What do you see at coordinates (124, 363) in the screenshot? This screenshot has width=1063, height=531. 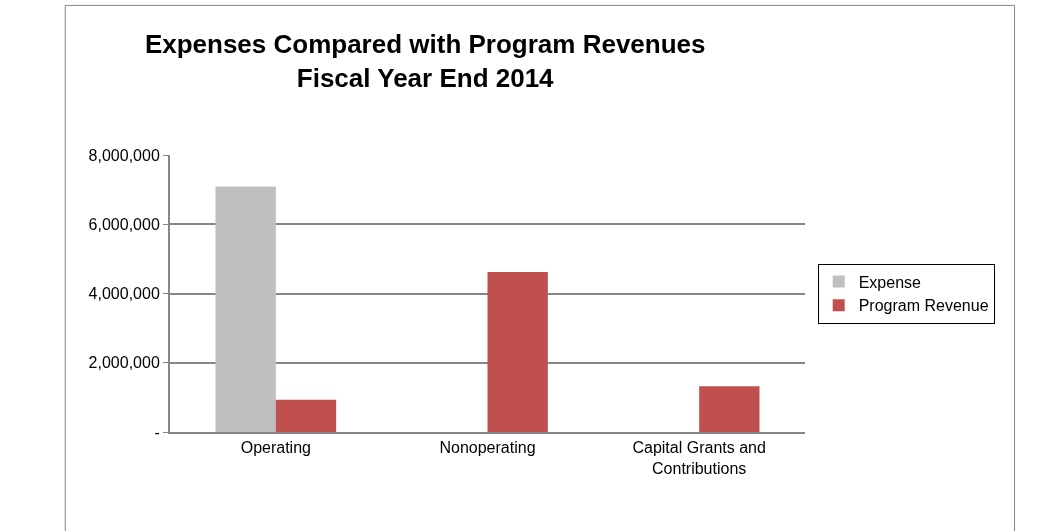 I see `y-tick-label: 2,000,000` at bounding box center [124, 363].